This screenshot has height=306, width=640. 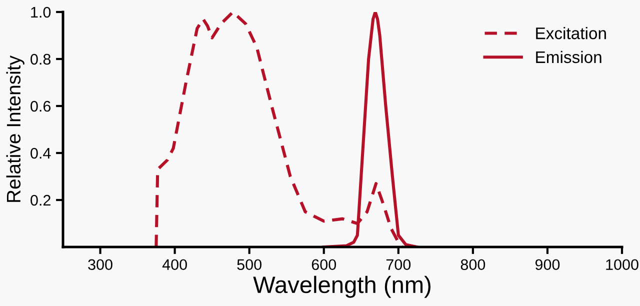 What do you see at coordinates (249, 264) in the screenshot?
I see `x-tick-label: 500` at bounding box center [249, 264].